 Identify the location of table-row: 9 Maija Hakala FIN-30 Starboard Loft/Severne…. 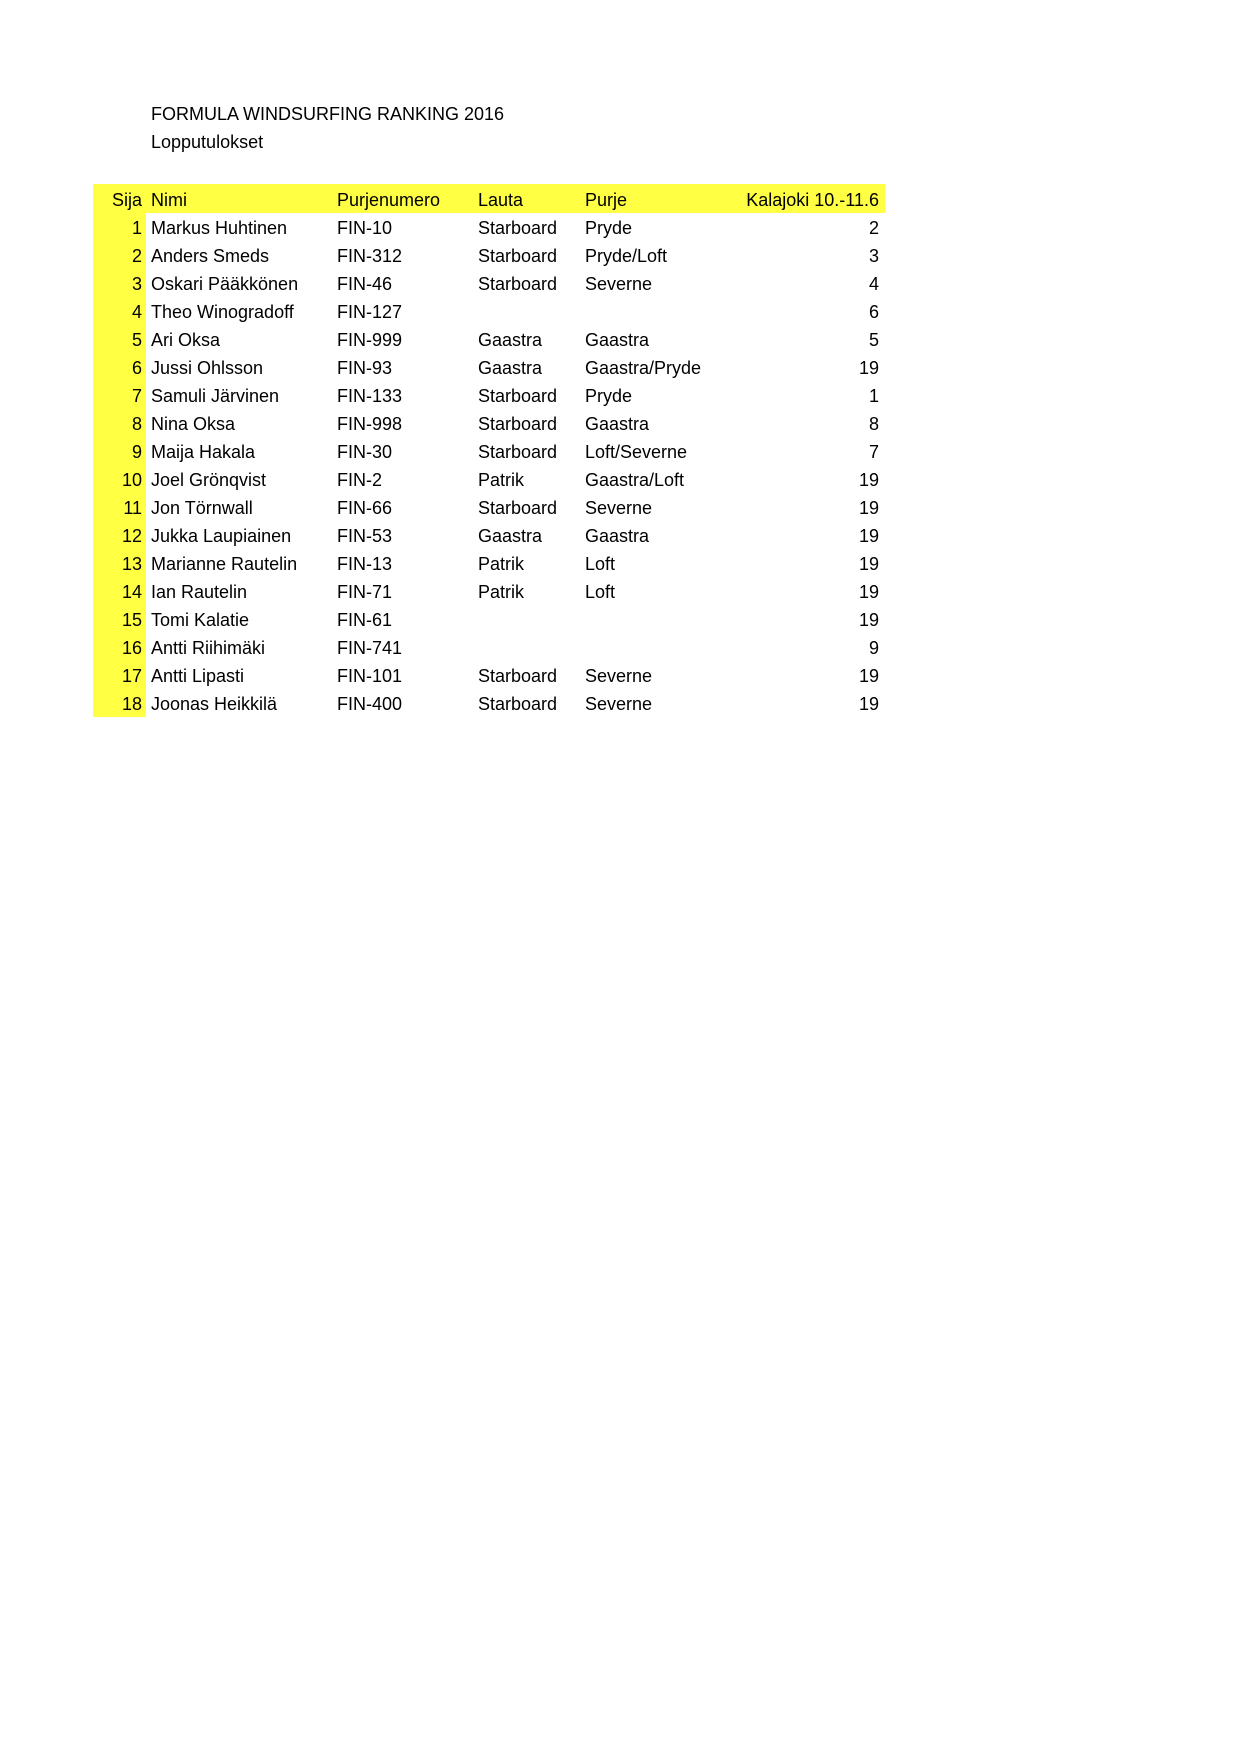
(620, 452).